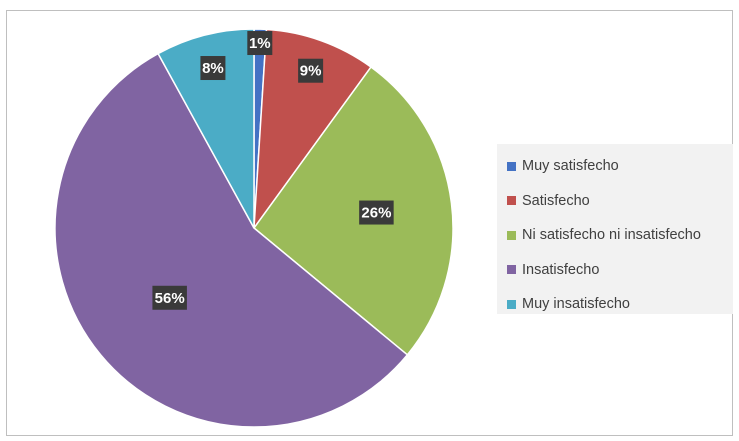 The height and width of the screenshot is (441, 739). I want to click on data-label: 9%, so click(310, 71).